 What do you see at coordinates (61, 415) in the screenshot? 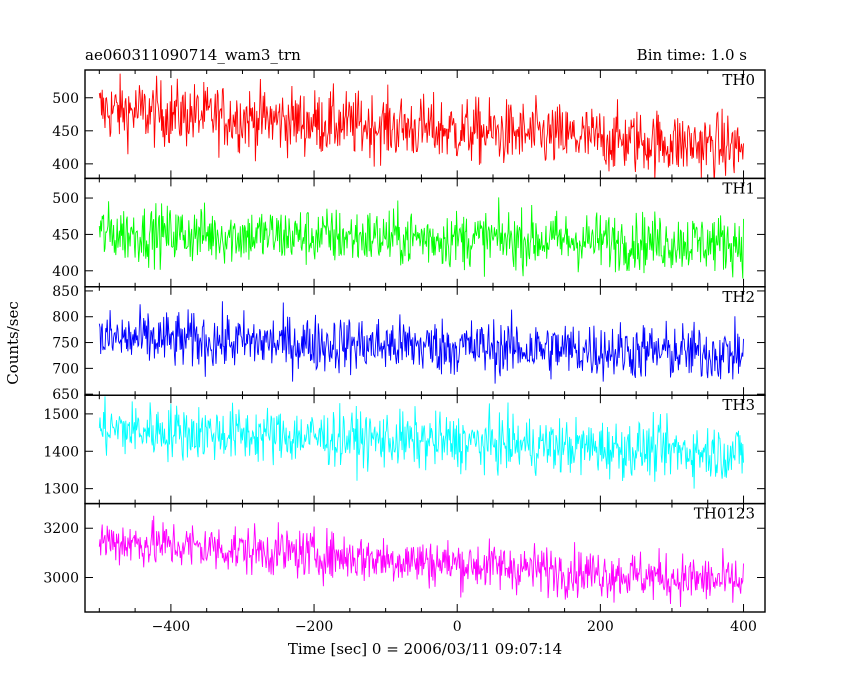
I see `y-tick-label: 1500` at bounding box center [61, 415].